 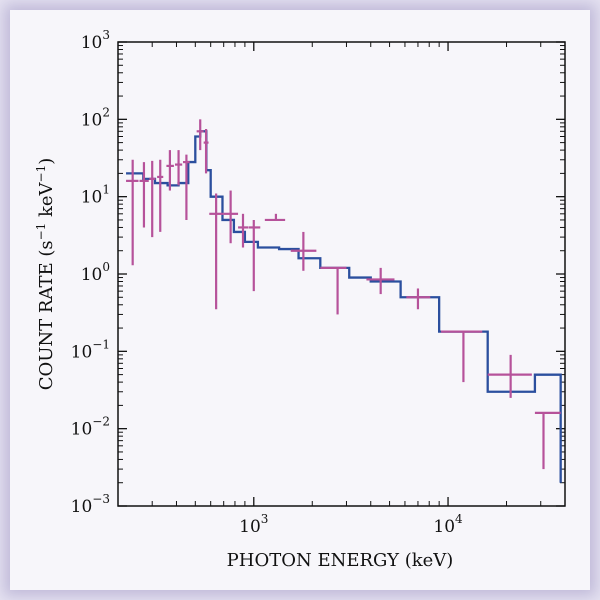 I want to click on y-tick-label: 10⁻¹, so click(x=90, y=349).